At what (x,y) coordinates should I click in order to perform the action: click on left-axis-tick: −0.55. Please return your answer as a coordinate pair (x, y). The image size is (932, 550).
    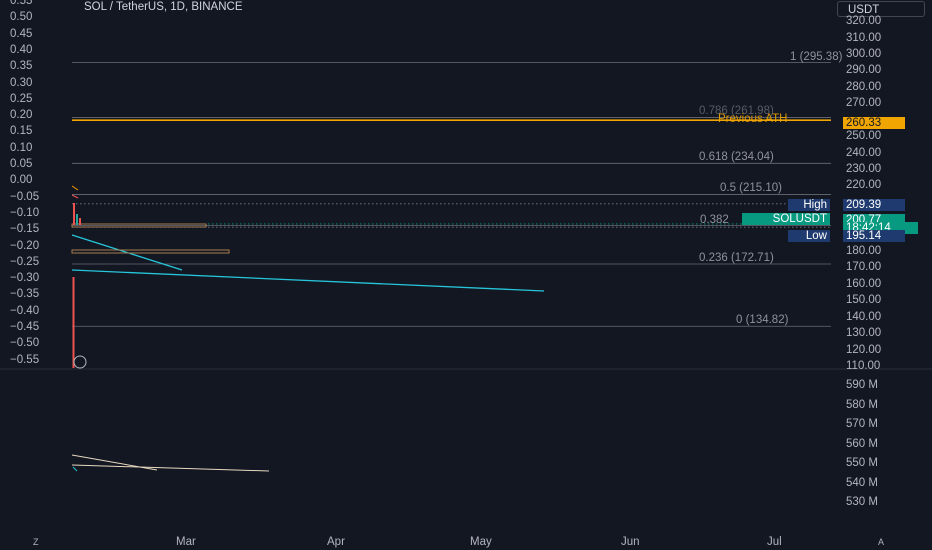
    Looking at the image, I should click on (25, 359).